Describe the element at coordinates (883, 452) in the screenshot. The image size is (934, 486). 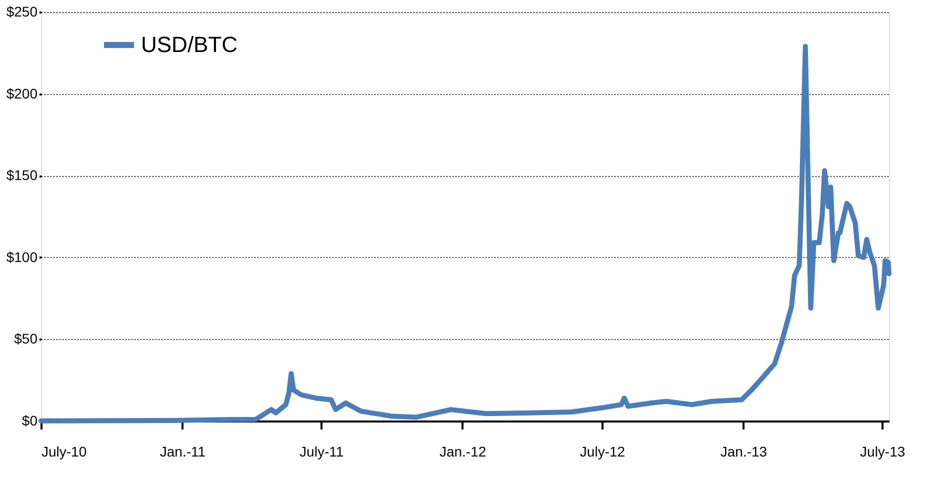
I see `x-tick-label: July-13` at that location.